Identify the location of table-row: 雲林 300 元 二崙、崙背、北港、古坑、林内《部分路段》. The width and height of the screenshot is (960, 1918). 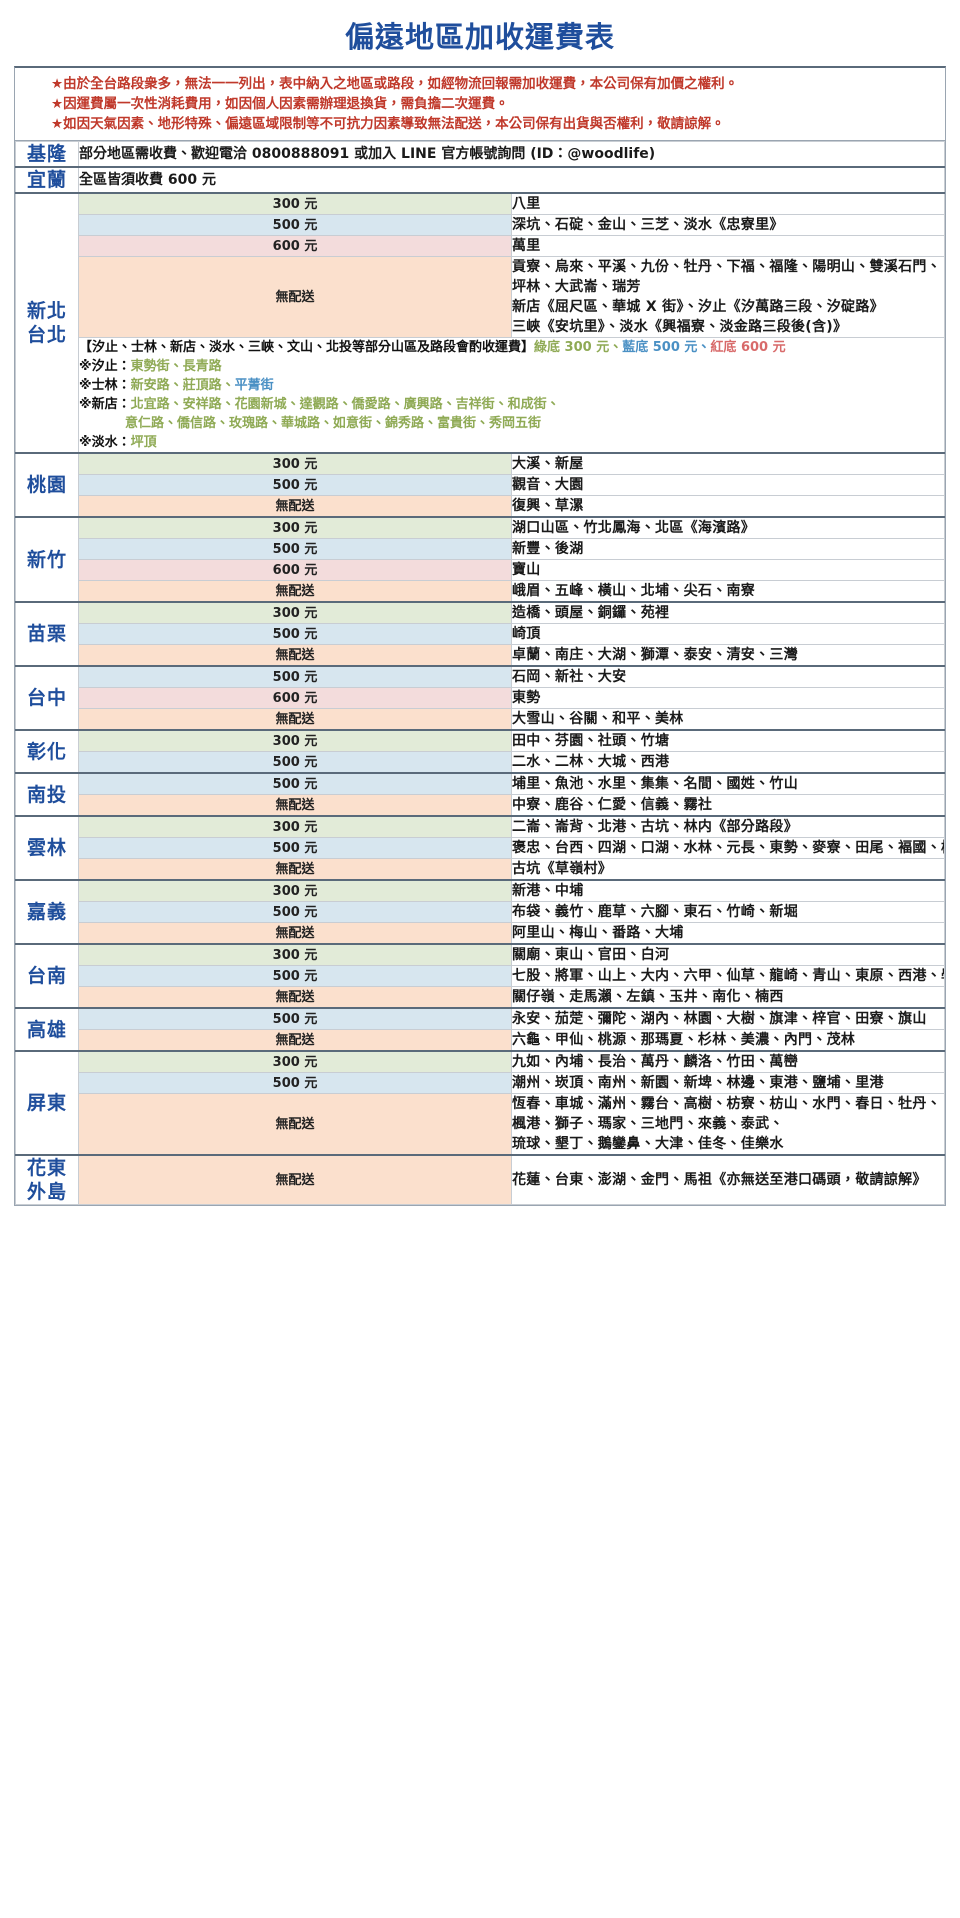
(480, 848).